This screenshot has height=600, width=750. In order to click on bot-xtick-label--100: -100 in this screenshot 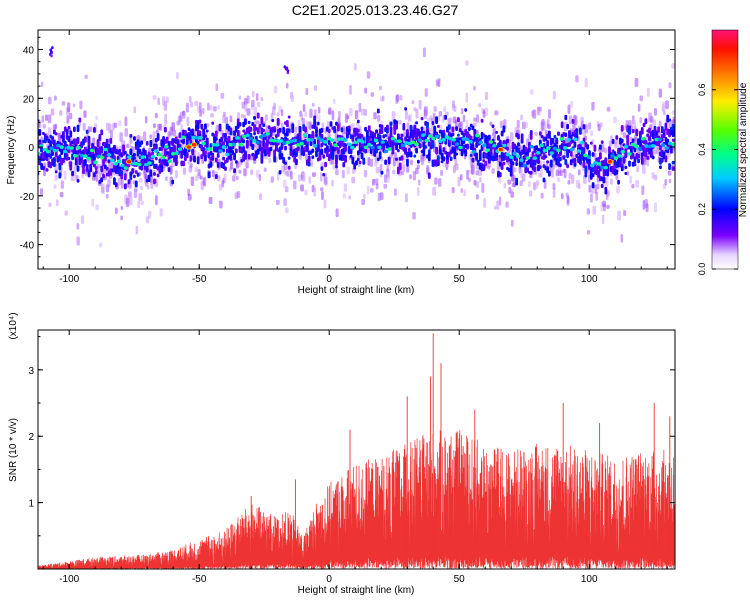, I will do `click(69, 579)`.